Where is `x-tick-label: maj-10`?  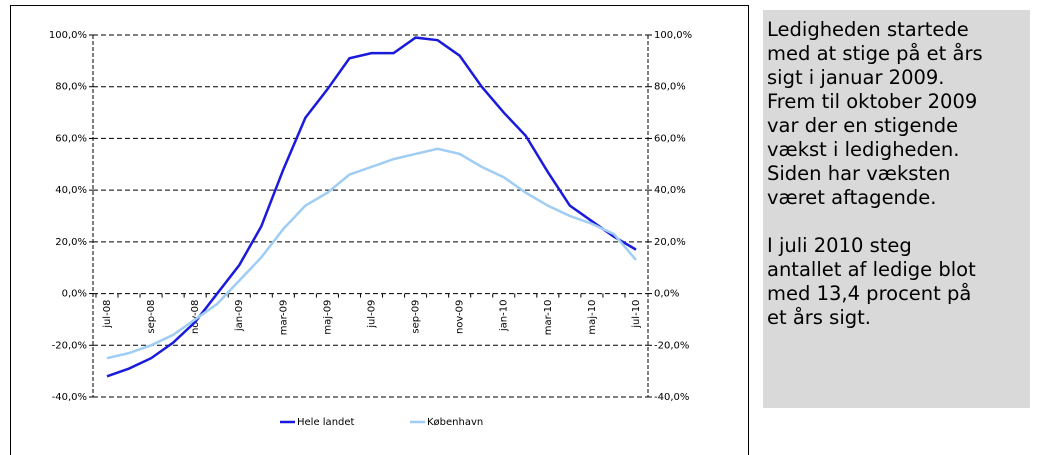 x-tick-label: maj-10 is located at coordinates (592, 317).